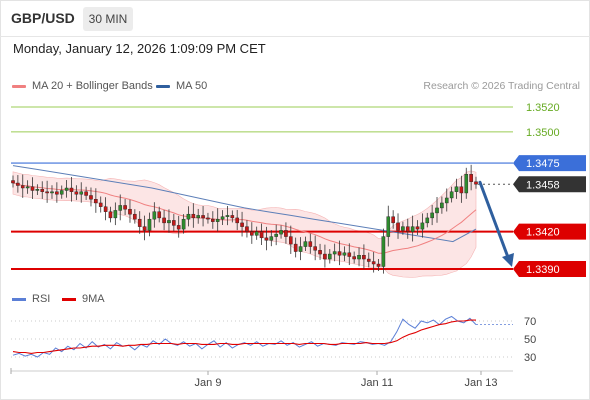  I want to click on level-label-support-2: 1.3390, so click(543, 270).